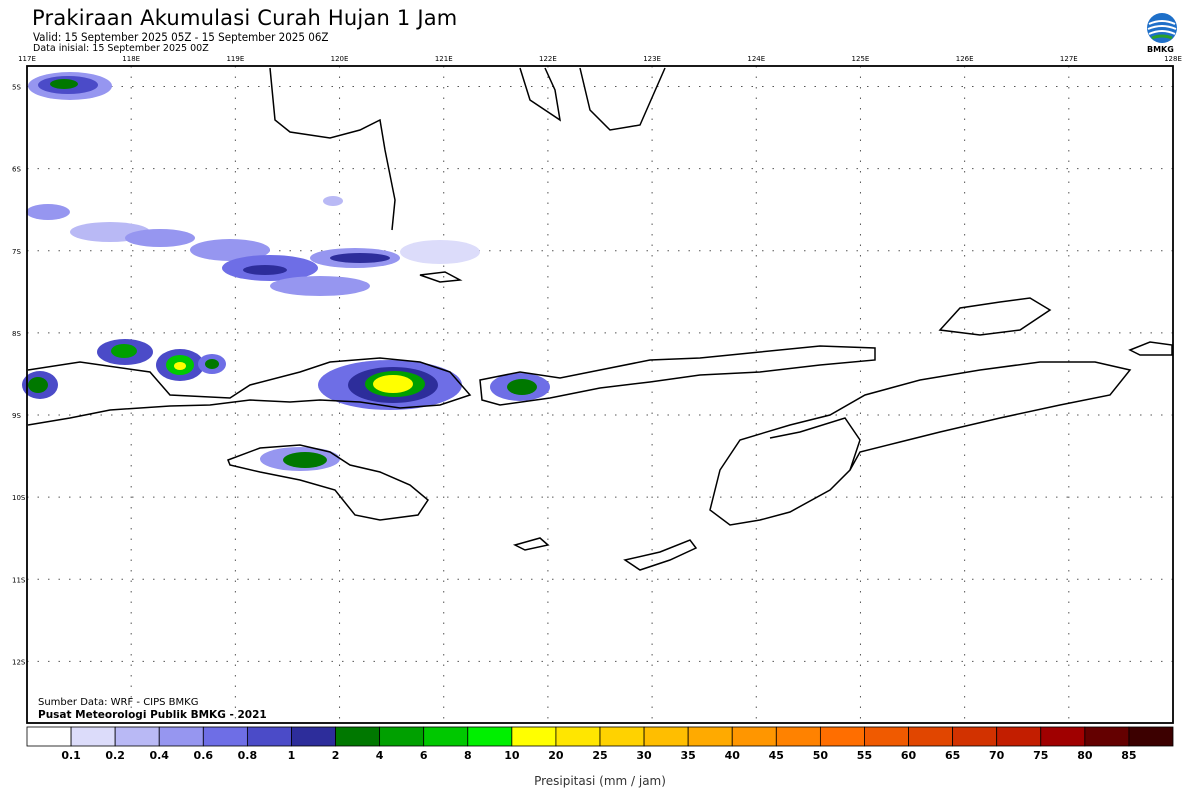 This screenshot has width=1200, height=800. Describe the element at coordinates (965, 59) in the screenshot. I see `lon-label: 126E` at that location.